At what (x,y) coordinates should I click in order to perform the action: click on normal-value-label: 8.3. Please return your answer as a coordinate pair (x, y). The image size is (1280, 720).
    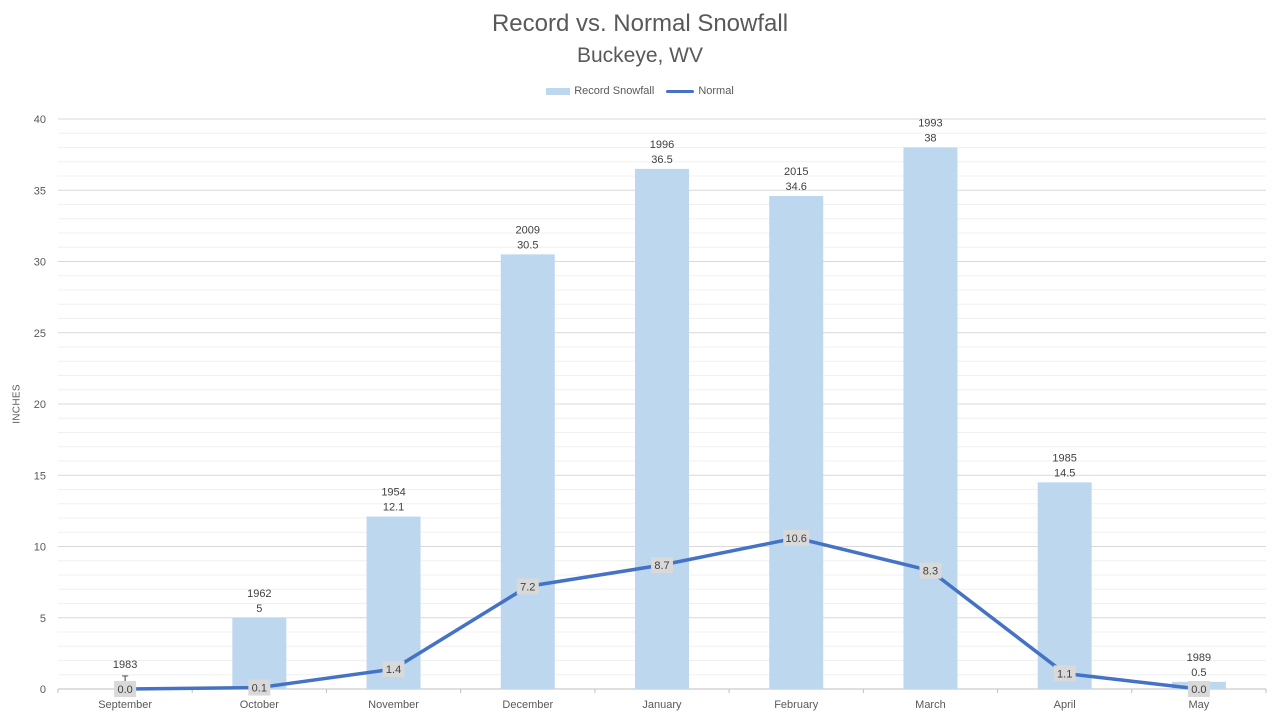
    Looking at the image, I should click on (930, 572).